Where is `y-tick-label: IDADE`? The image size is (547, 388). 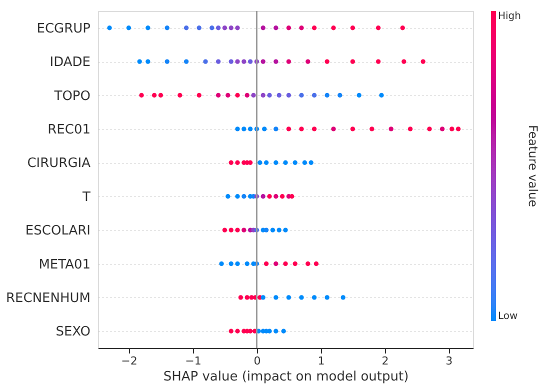
y-tick-label: IDADE is located at coordinates (70, 62).